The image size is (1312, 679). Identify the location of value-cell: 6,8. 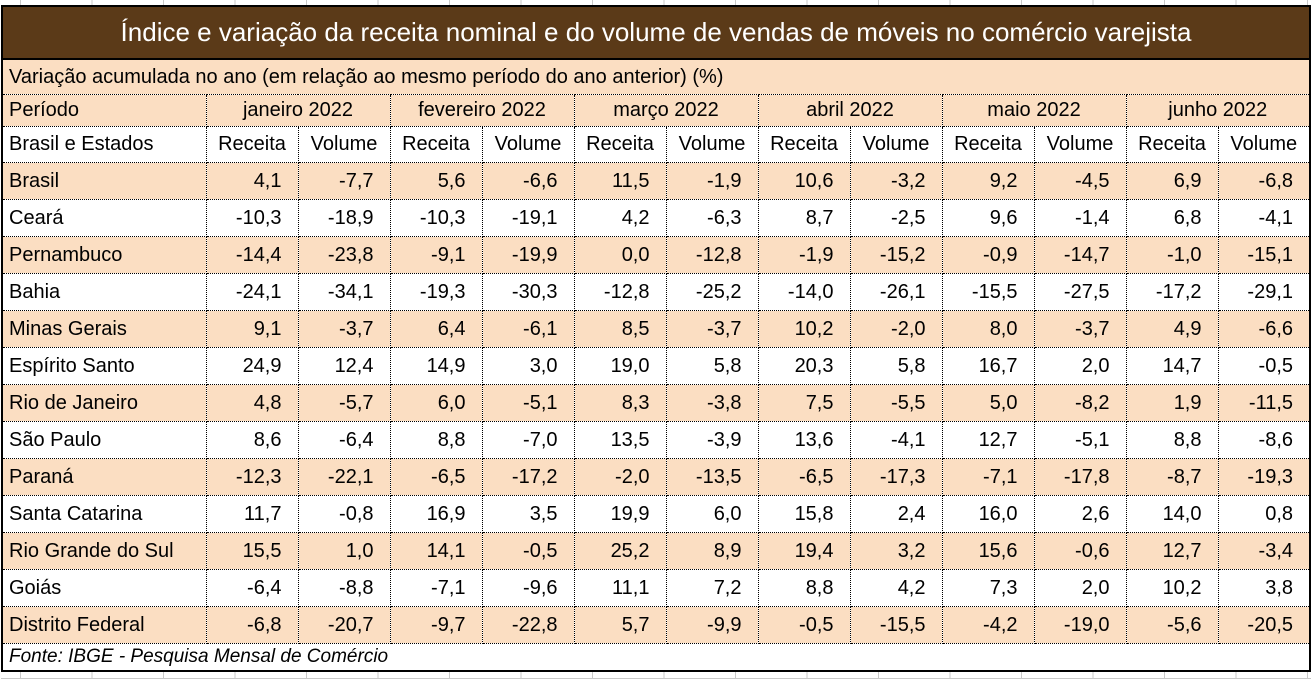
(1172, 218).